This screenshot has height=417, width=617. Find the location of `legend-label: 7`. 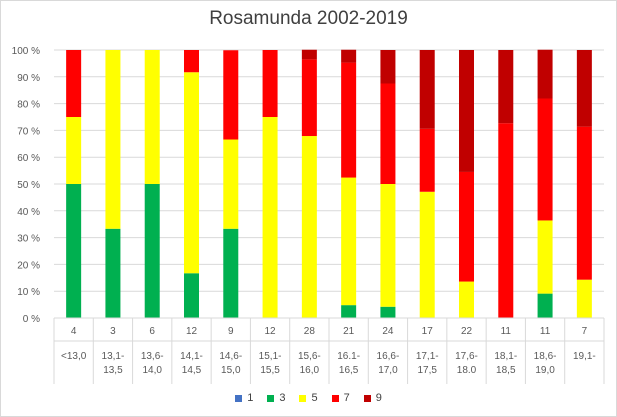

legend-label: 7 is located at coordinates (346, 398).